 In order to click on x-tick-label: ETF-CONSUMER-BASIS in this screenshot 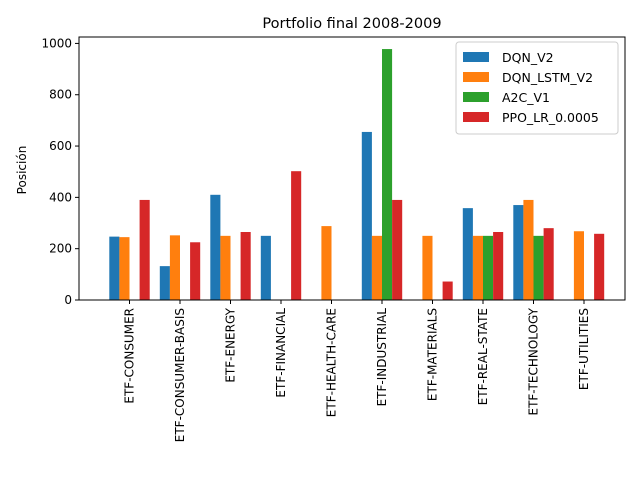, I will do `click(180, 375)`.